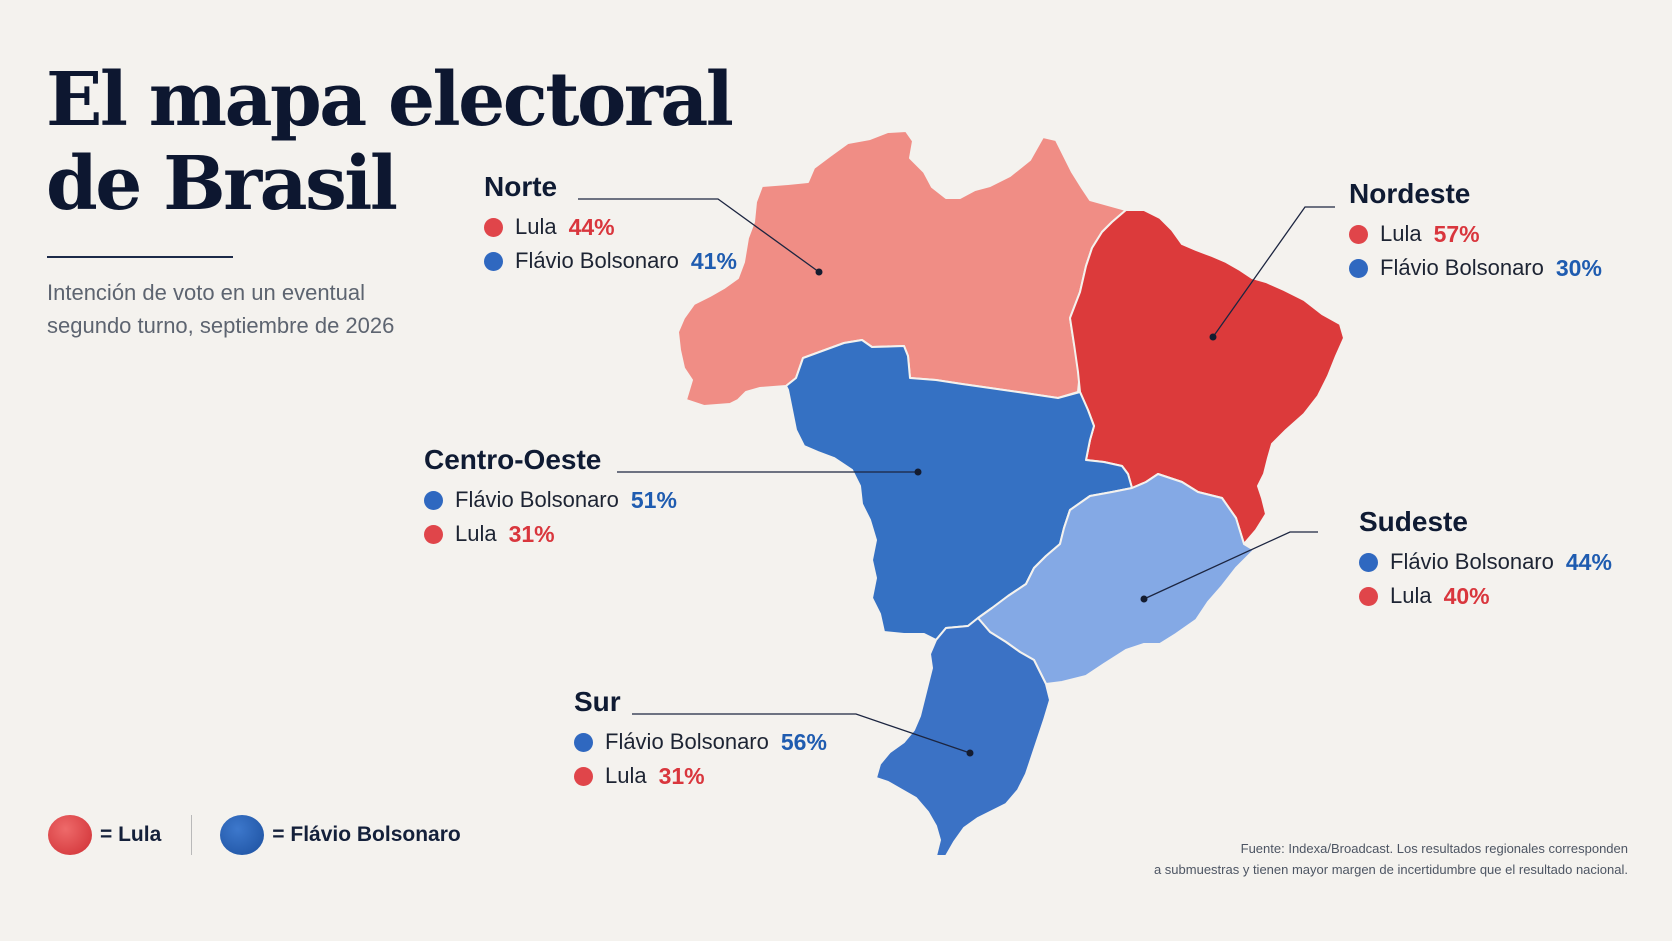 This screenshot has height=941, width=1672. Describe the element at coordinates (1116, 579) in the screenshot. I see `region-shape-sudeste` at that location.